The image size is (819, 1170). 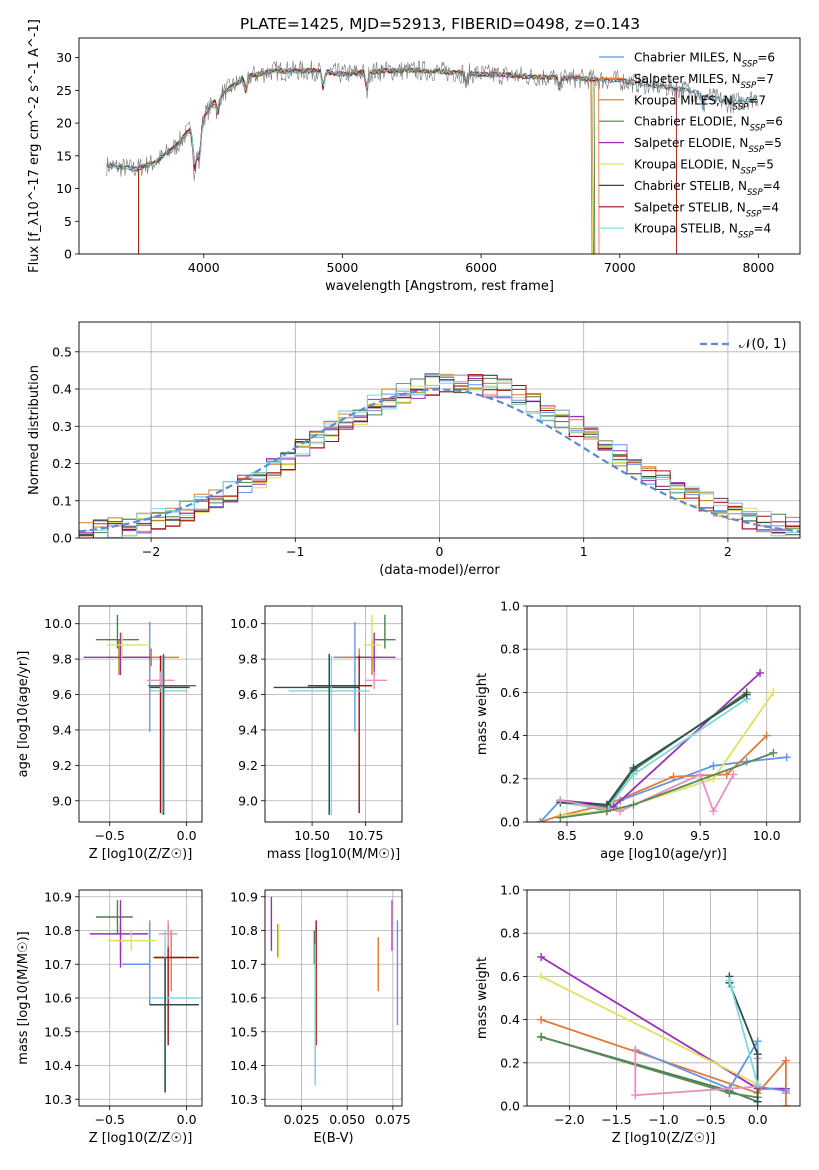 I want to click on x-axis-label: E(B-V), so click(x=333, y=1138).